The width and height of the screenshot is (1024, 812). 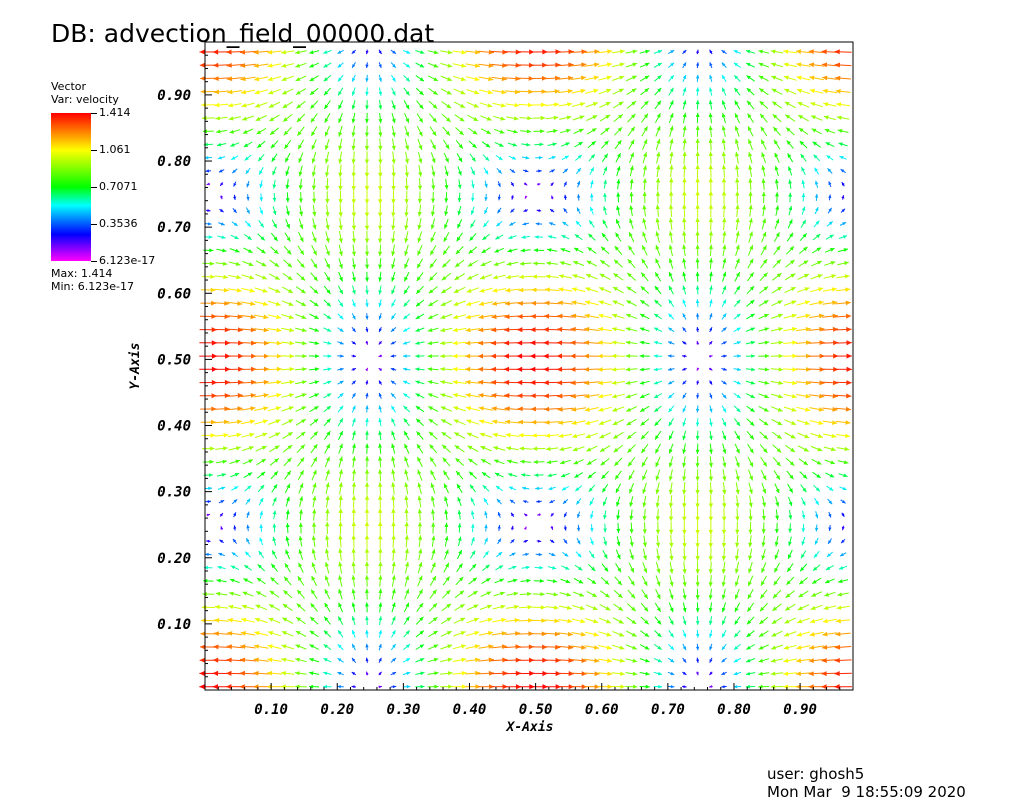 I want to click on x-tick-label: 0.80, so click(x=734, y=710).